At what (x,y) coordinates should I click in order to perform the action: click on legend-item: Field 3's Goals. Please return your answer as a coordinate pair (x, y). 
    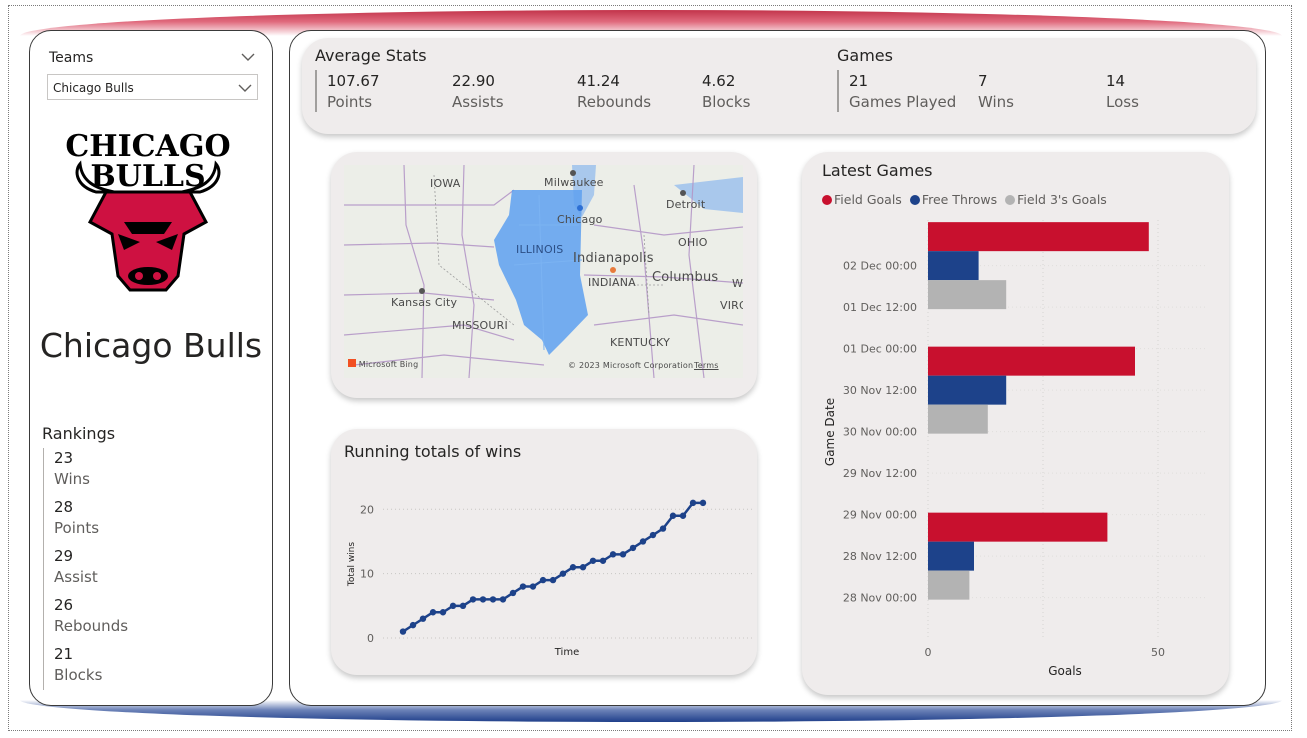
    Looking at the image, I should click on (1056, 199).